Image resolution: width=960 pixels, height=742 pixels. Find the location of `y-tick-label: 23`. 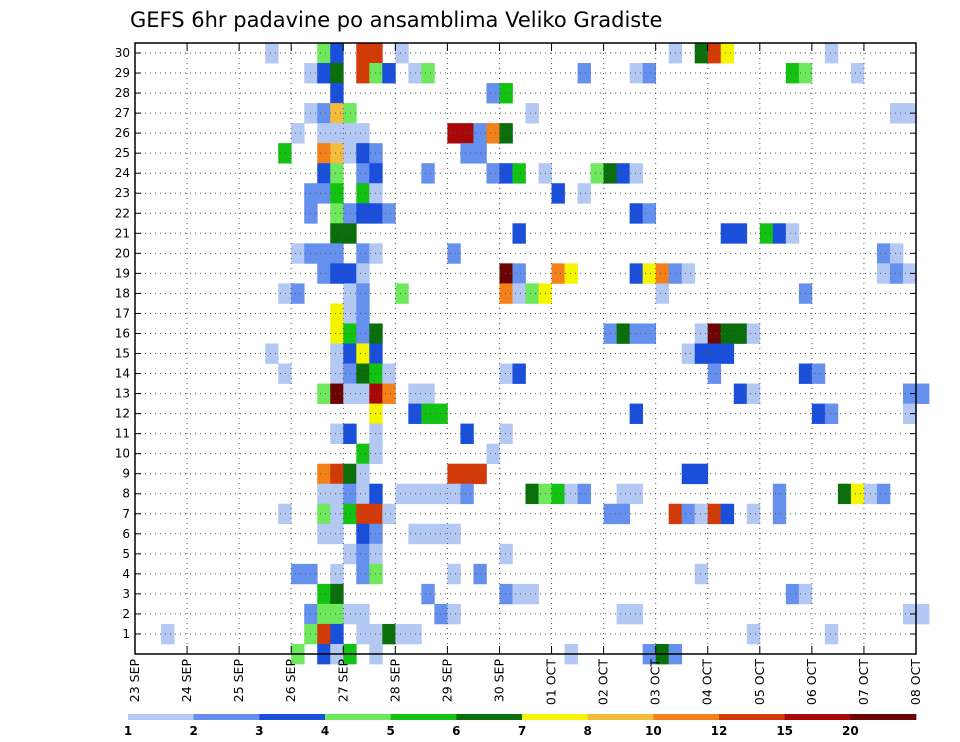

y-tick-label: 23 is located at coordinates (122, 193).